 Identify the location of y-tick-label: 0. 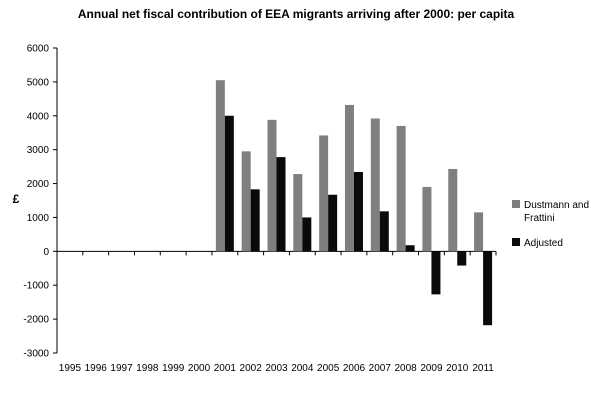
(46, 252).